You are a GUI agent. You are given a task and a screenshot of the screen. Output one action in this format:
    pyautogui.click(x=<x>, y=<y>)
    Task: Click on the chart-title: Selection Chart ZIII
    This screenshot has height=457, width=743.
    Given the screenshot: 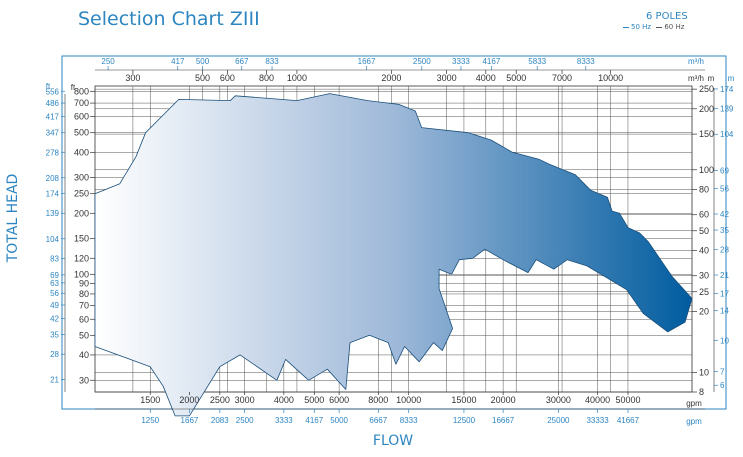 What is the action you would take?
    pyautogui.click(x=169, y=19)
    